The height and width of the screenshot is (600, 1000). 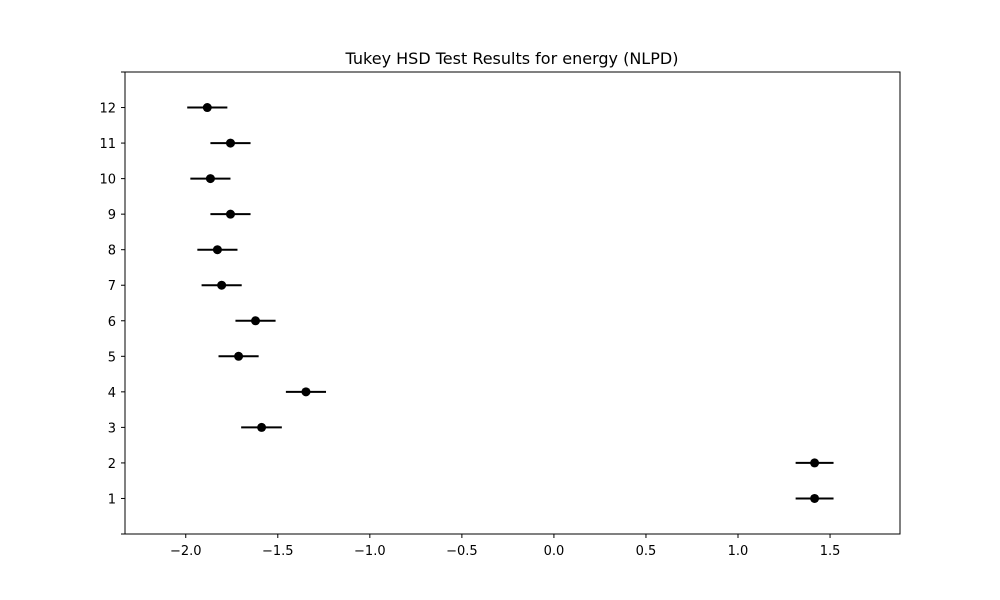 What do you see at coordinates (512, 58) in the screenshot?
I see `chart-title: Tukey HSD Test Results for energy (NLPD)` at bounding box center [512, 58].